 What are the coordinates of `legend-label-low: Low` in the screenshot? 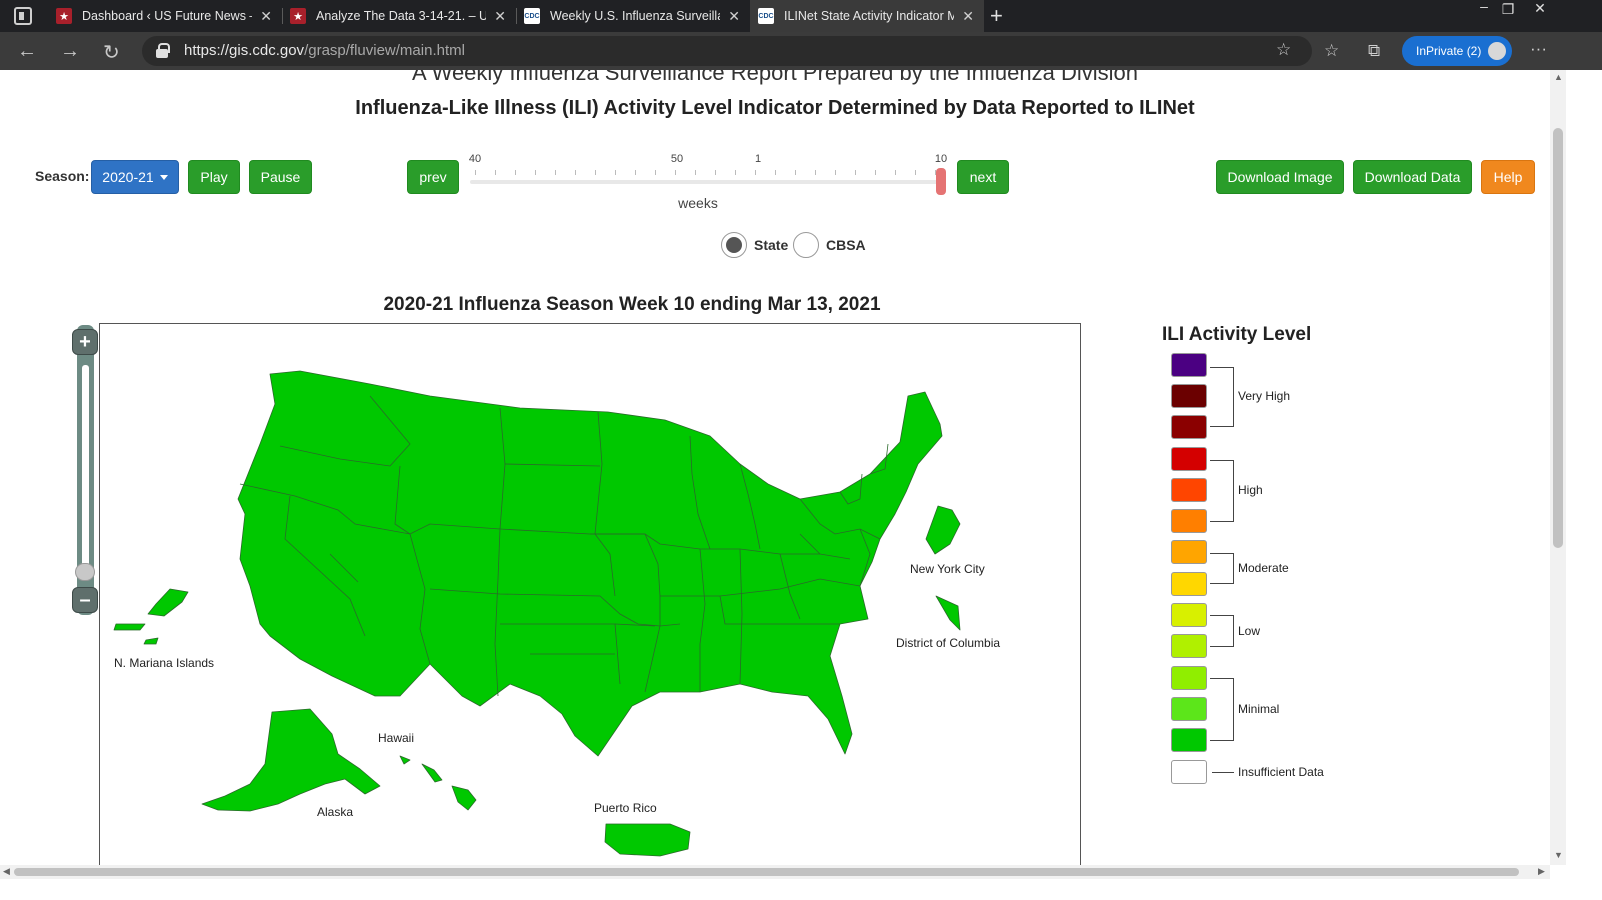 It's located at (1249, 631).